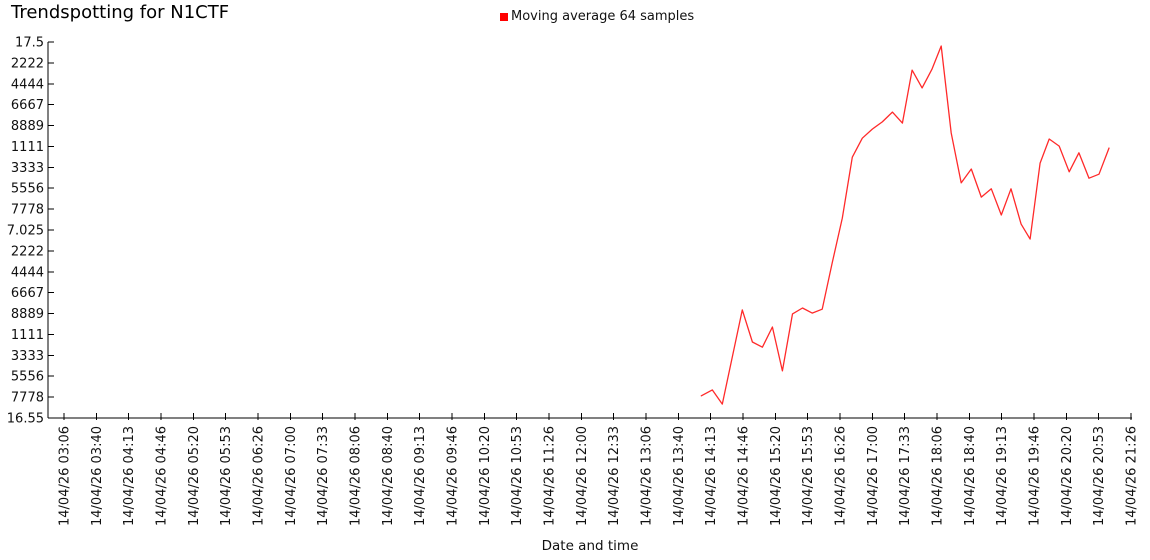 The height and width of the screenshot is (560, 1150). What do you see at coordinates (549, 476) in the screenshot?
I see `x-tick-label: 14/04/26 11:26` at bounding box center [549, 476].